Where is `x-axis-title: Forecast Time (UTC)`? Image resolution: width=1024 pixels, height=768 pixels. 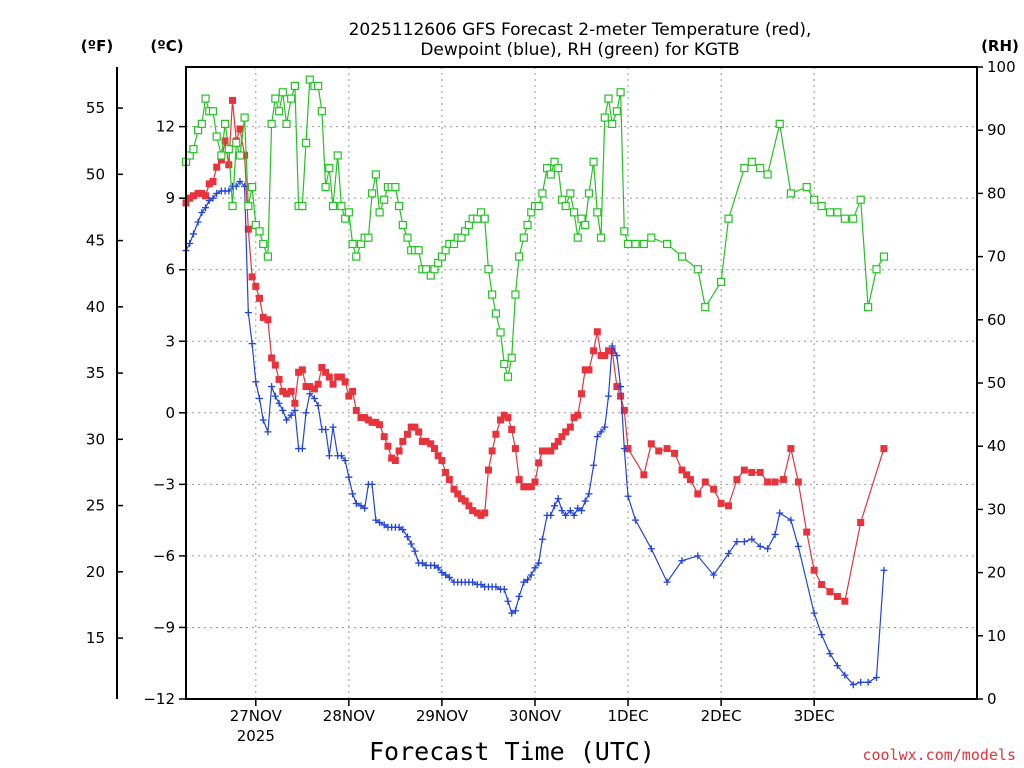 x-axis-title: Forecast Time (UTC) is located at coordinates (512, 751).